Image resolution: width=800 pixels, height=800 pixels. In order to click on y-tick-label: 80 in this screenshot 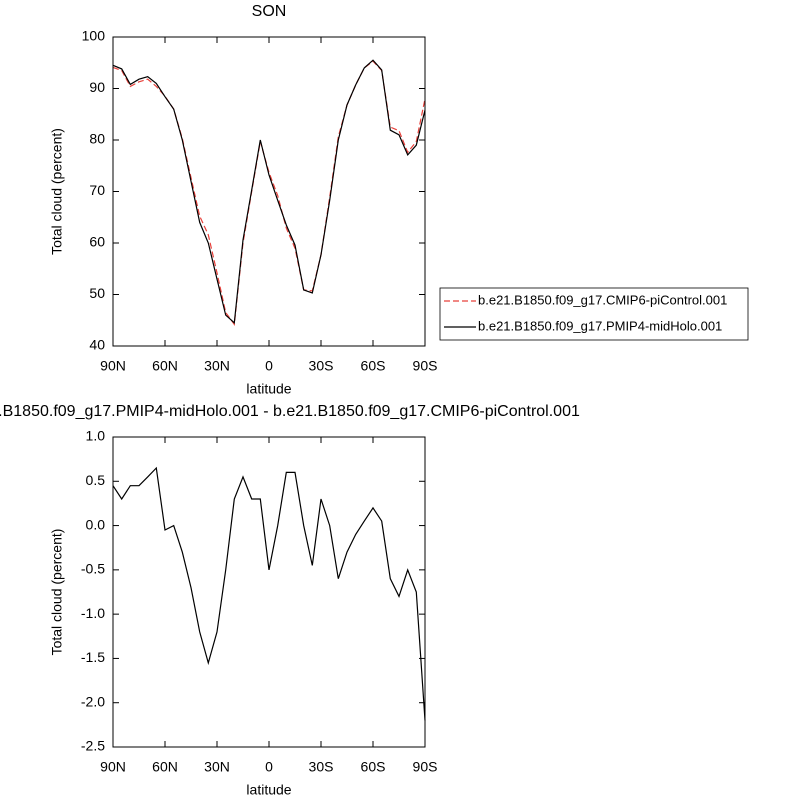, I will do `click(97, 139)`.